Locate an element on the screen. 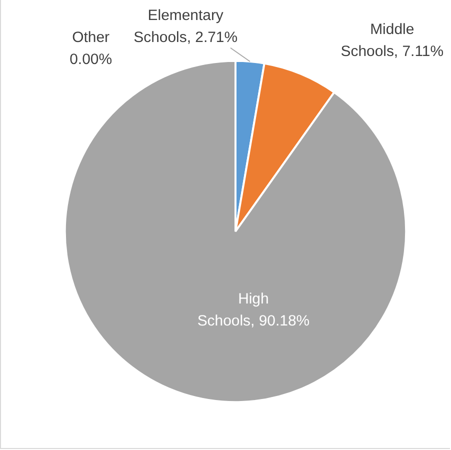  text: 0.00% is located at coordinates (91, 59).